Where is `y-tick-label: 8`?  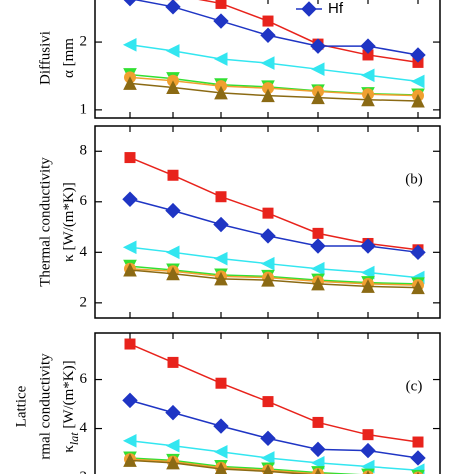
y-tick-label: 8 is located at coordinates (84, 151).